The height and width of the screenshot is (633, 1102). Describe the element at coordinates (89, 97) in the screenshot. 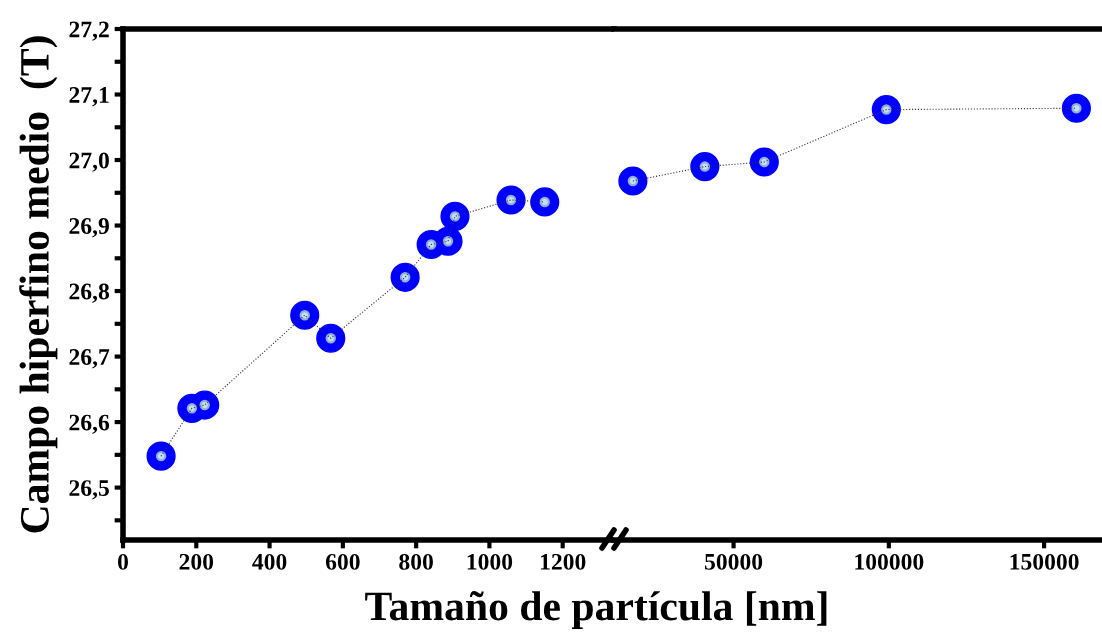

I see `y-tick-label: 27,1` at that location.